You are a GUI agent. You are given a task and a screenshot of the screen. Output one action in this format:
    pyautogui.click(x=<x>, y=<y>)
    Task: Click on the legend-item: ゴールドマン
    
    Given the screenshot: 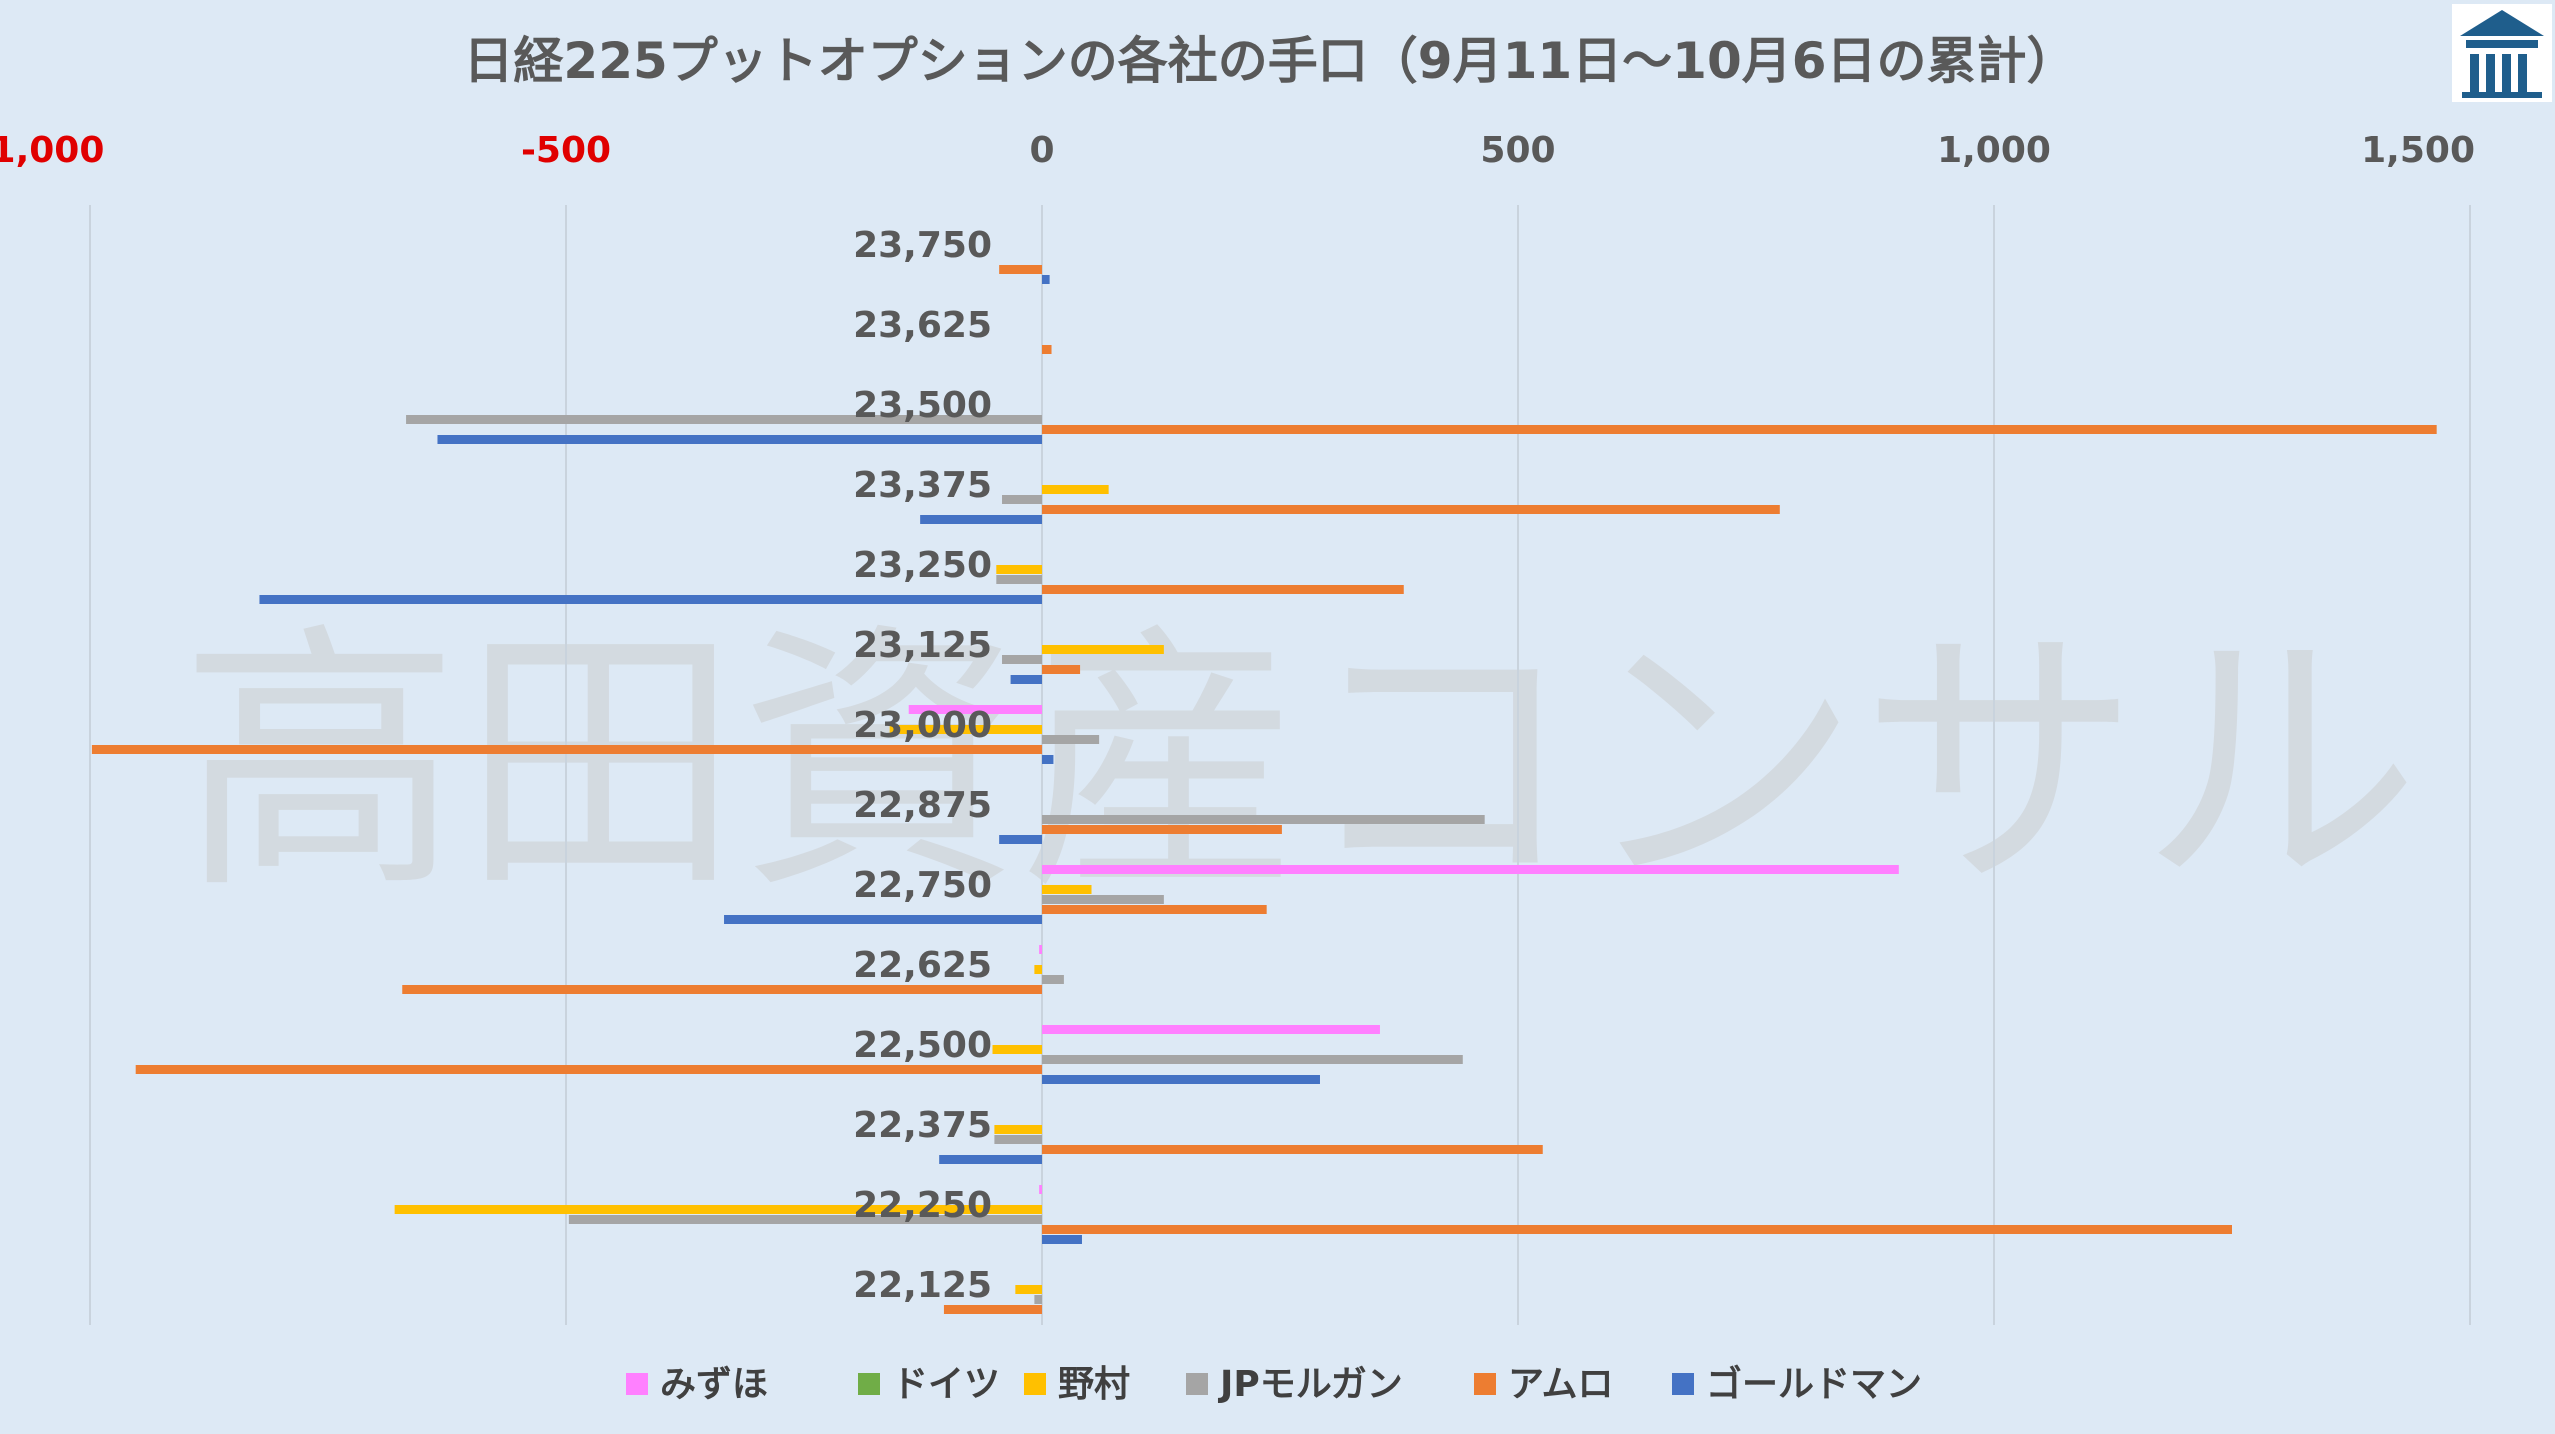 What is the action you would take?
    pyautogui.click(x=1797, y=1384)
    